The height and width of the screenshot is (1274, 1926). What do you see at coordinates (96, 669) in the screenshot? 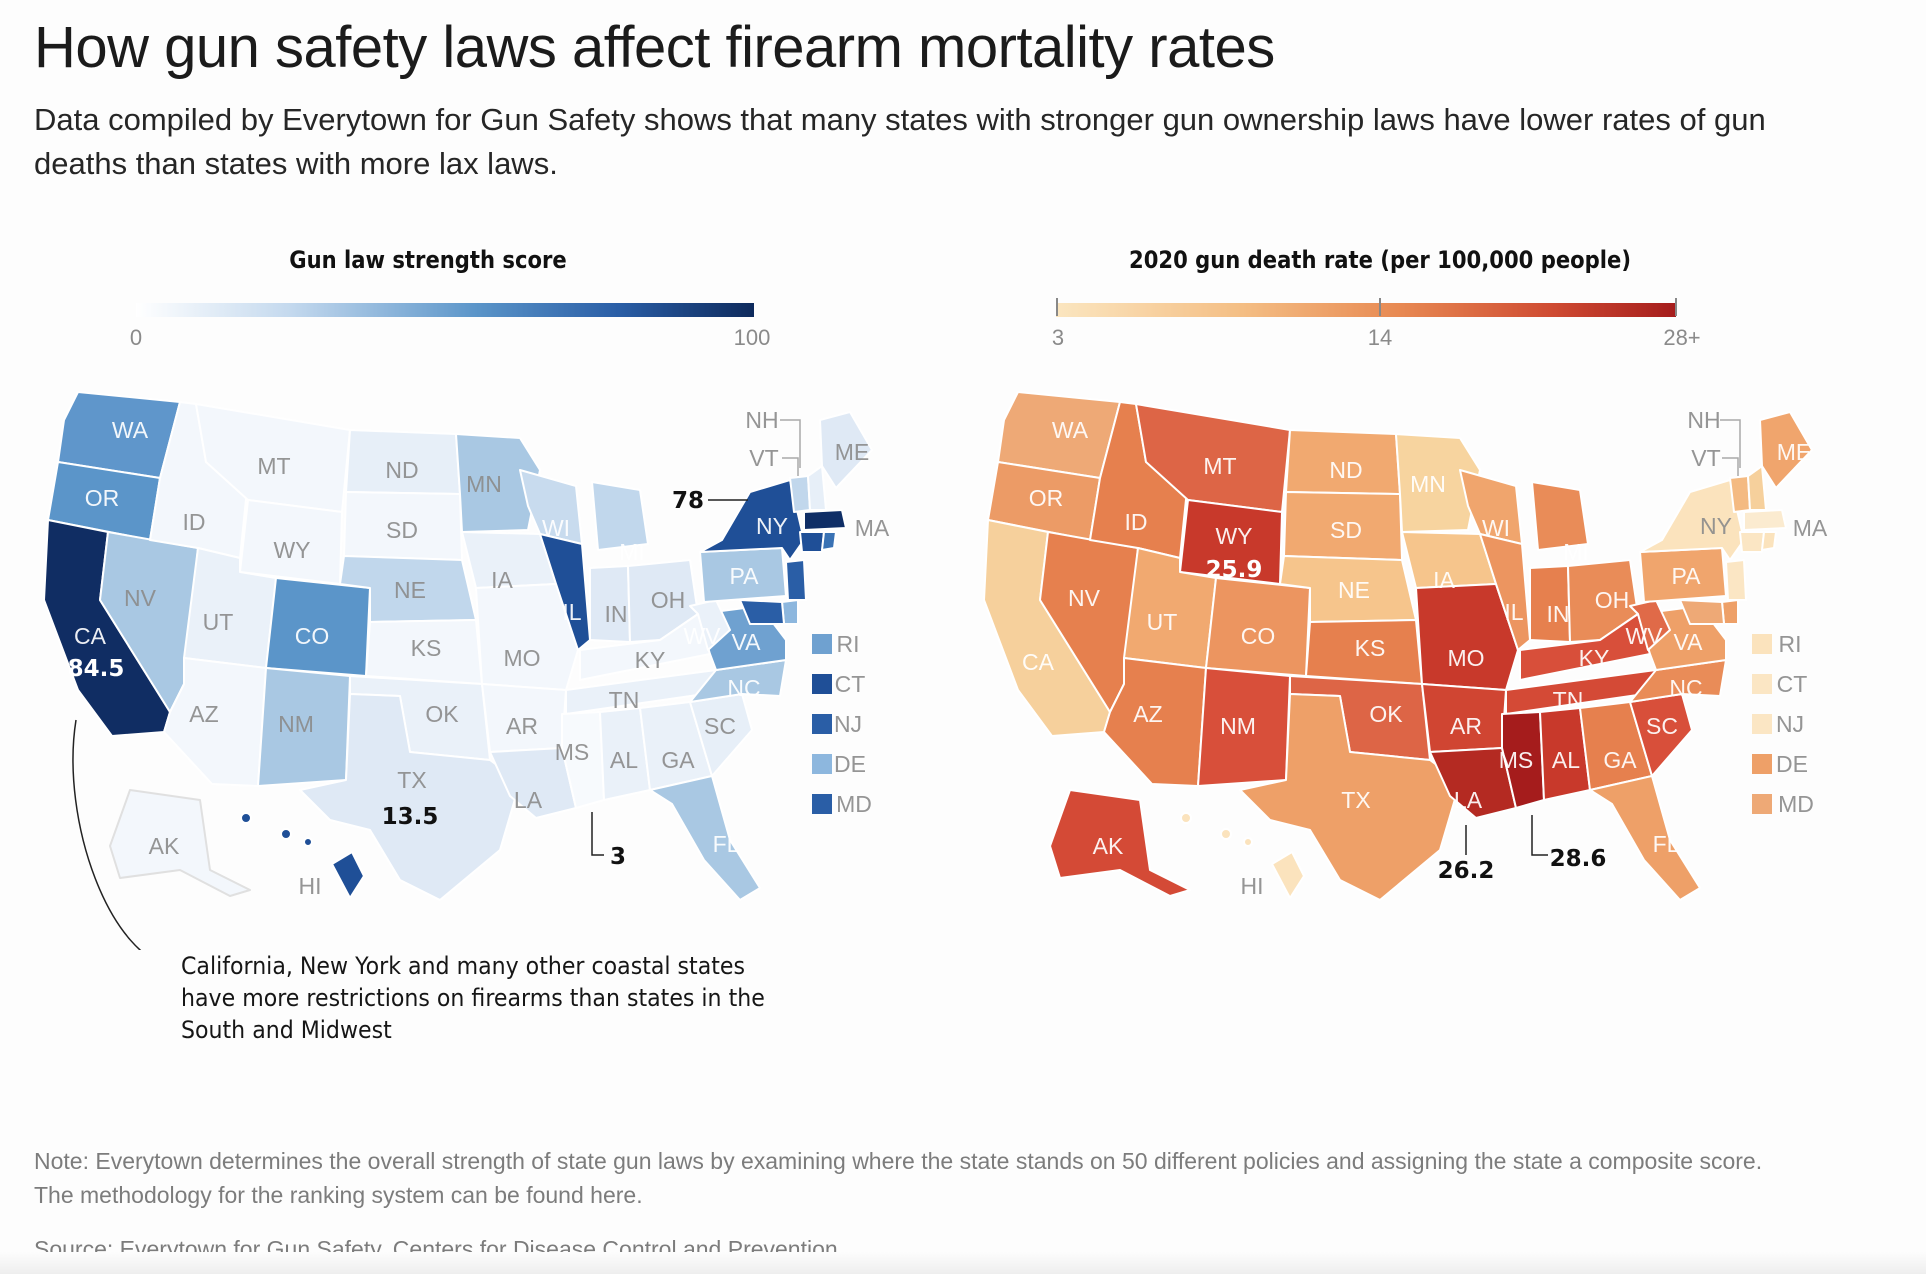
I see `callout-CA: 84.5` at bounding box center [96, 669].